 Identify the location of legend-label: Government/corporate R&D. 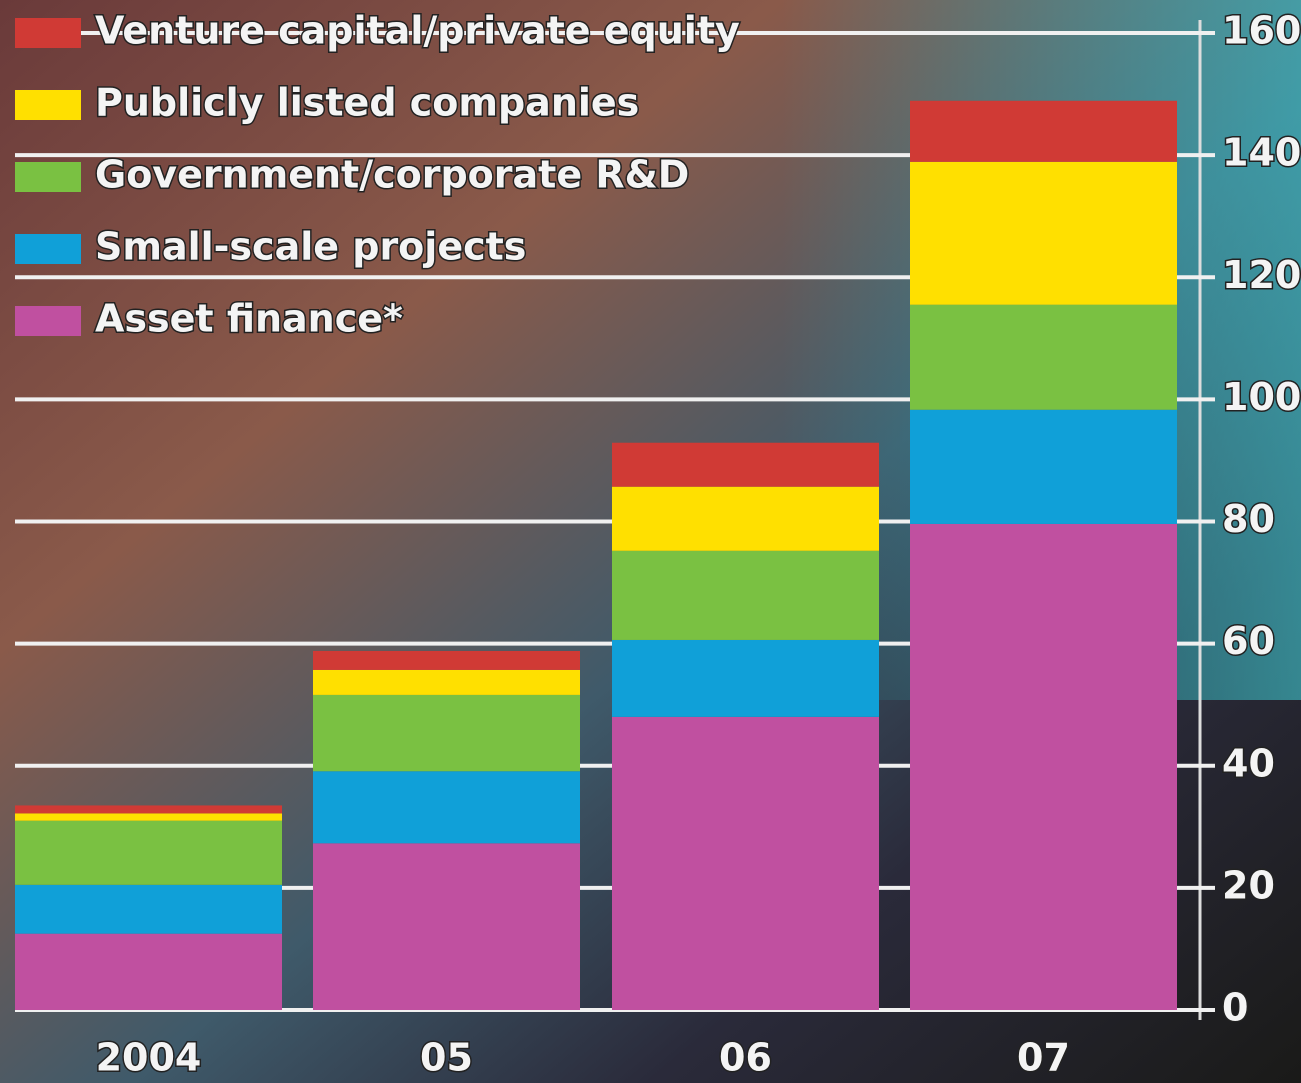
(392, 175).